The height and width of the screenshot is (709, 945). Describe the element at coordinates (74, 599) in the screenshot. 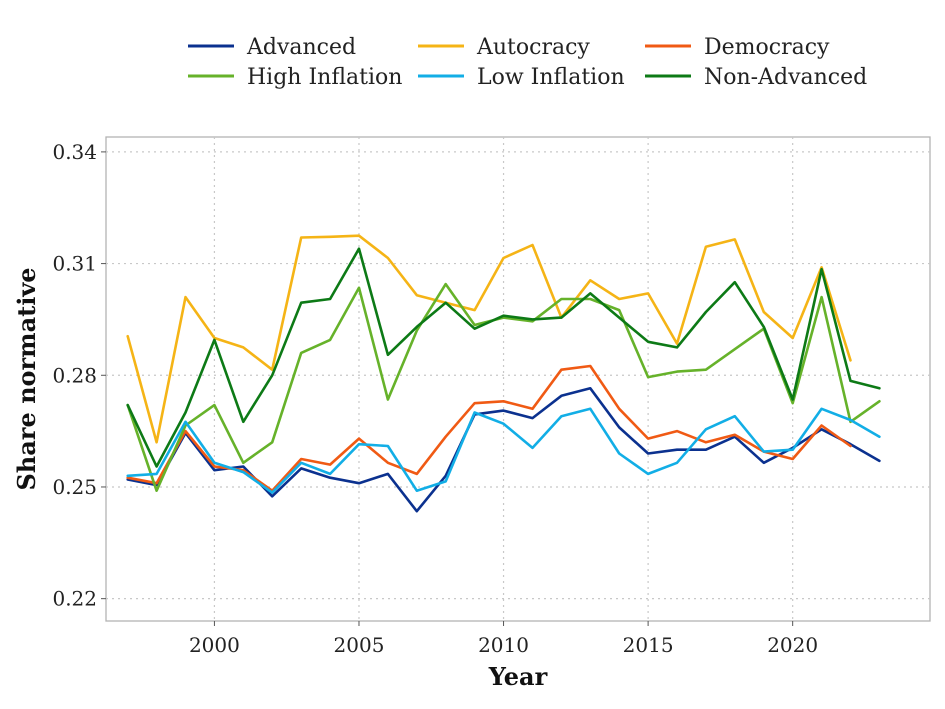

I see `y-tick-label: 0.22` at that location.